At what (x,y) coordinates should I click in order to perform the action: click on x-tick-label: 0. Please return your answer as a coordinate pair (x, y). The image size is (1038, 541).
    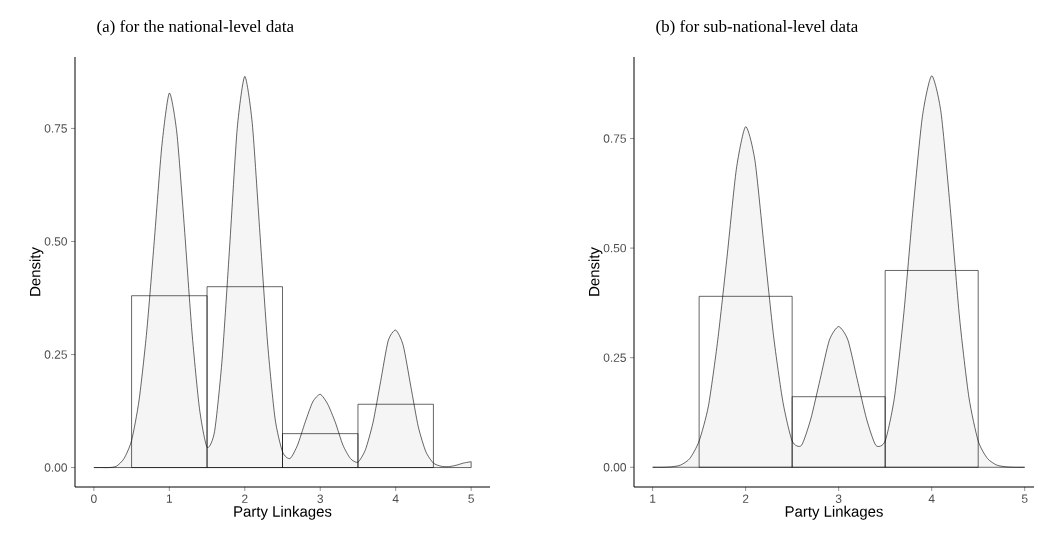
    Looking at the image, I should click on (94, 498).